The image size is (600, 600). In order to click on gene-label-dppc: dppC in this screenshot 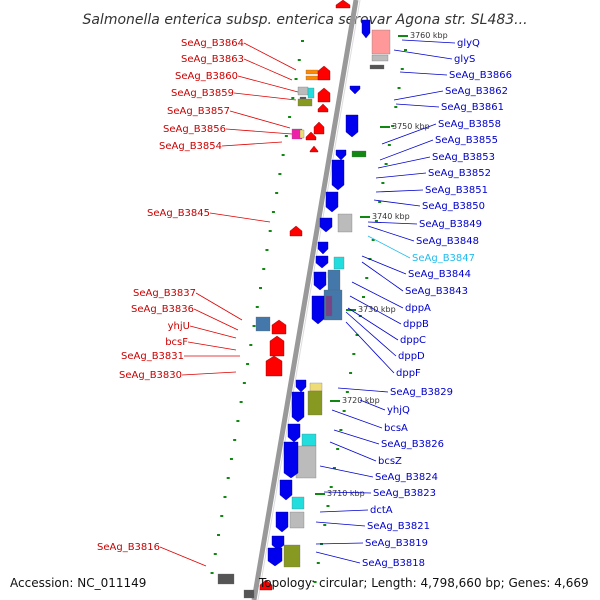, I will do `click(413, 340)`.